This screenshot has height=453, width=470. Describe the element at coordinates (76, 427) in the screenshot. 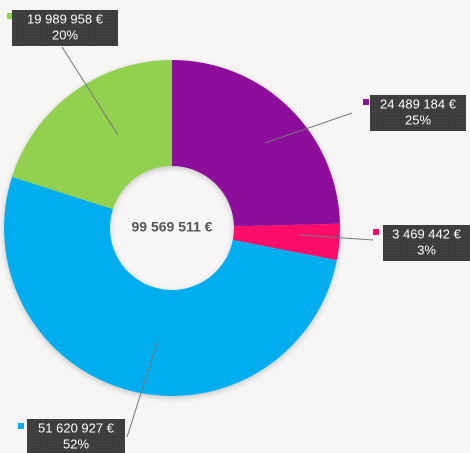

I see `value-label: 51 620 927 €` at that location.